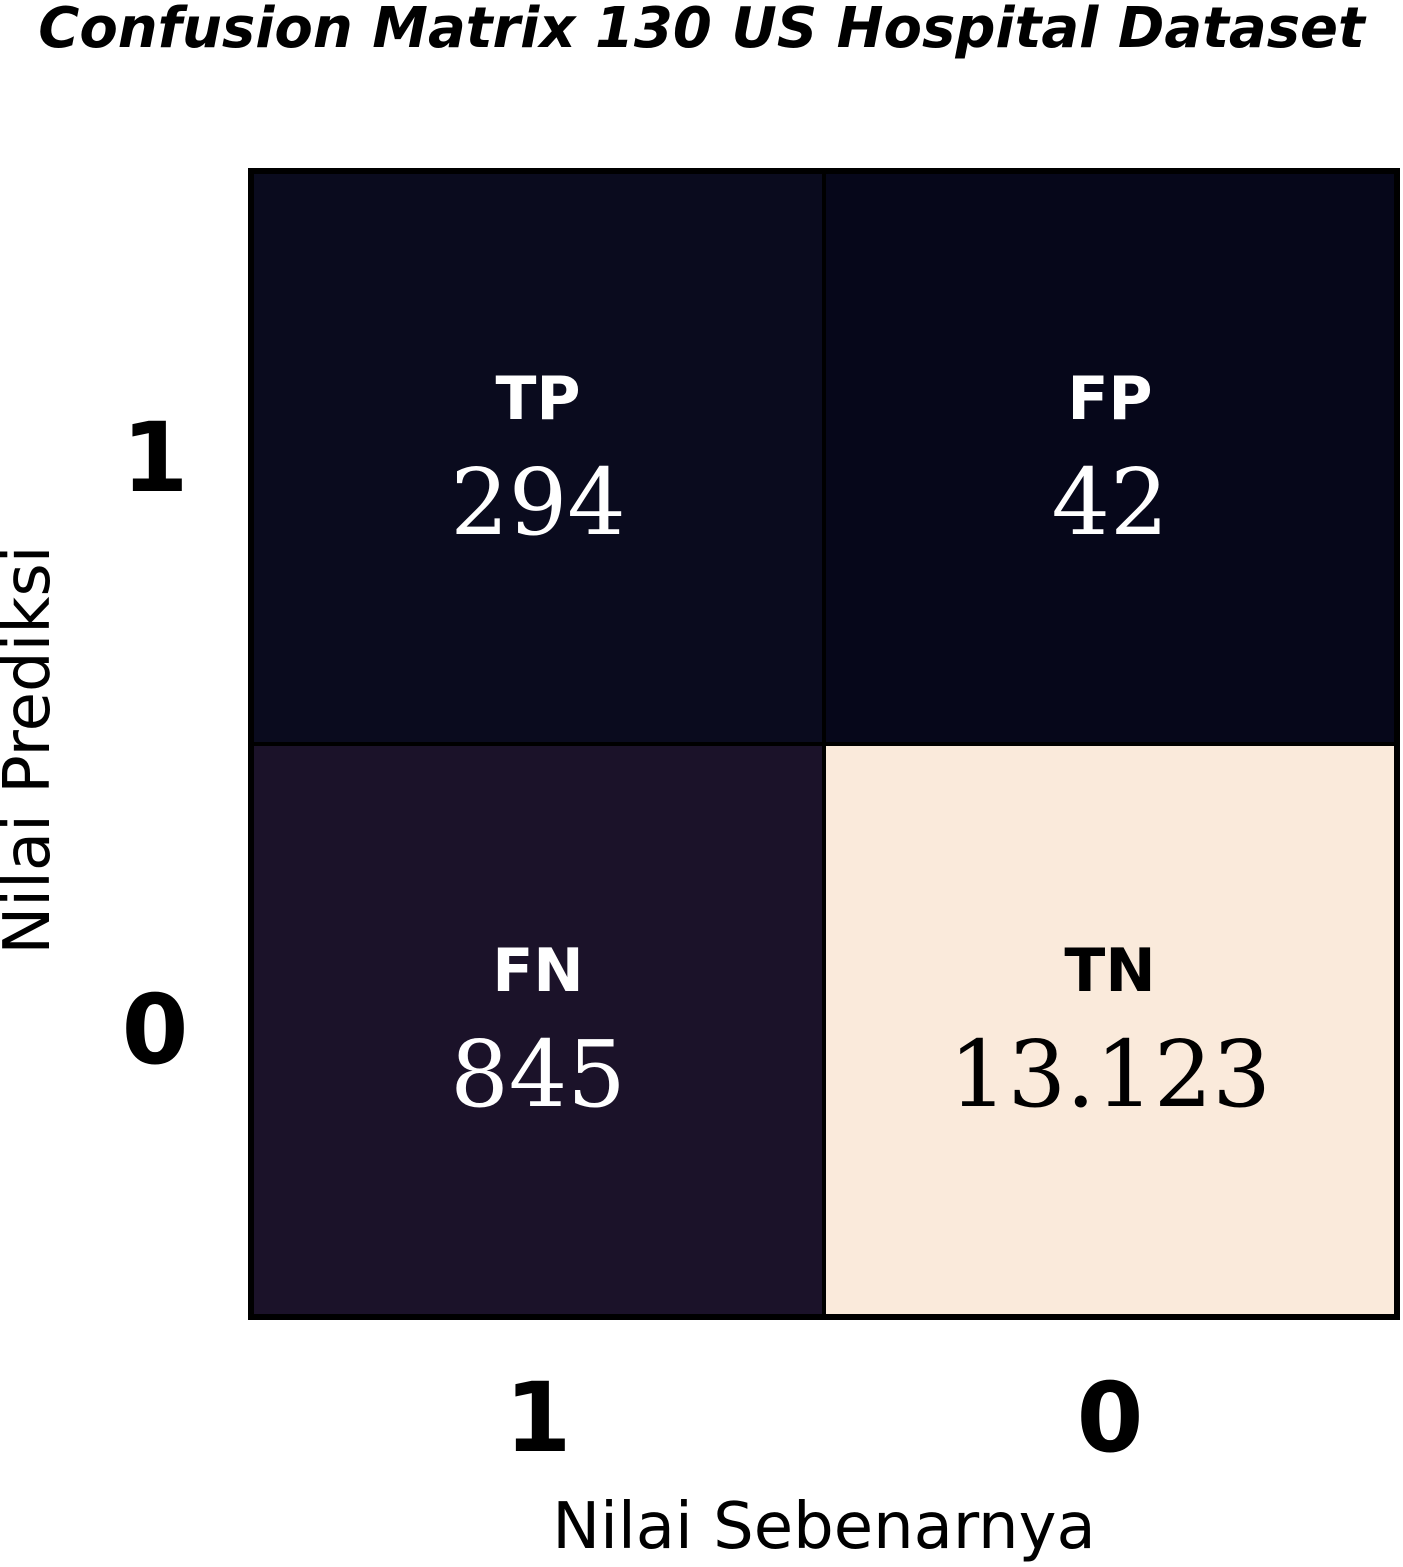 This screenshot has height=1567, width=1403. Describe the element at coordinates (1110, 1074) in the screenshot. I see `cell-value: 13.123` at that location.